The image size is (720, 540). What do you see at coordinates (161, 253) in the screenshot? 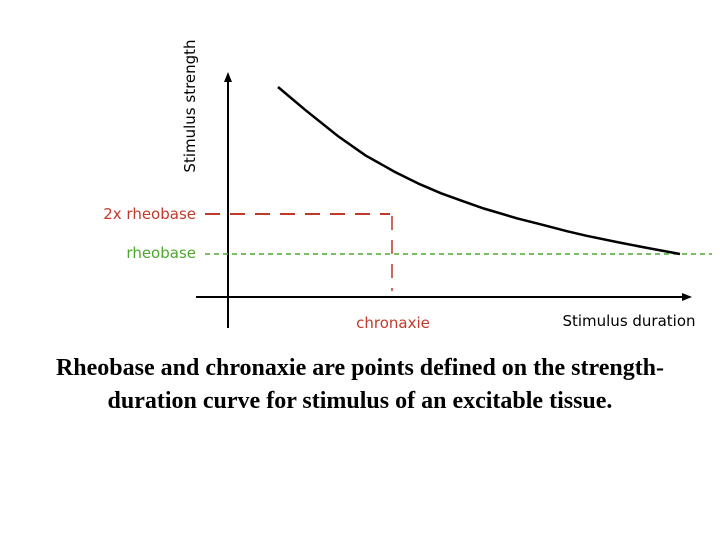
I see `rheobase-label: rheobase` at bounding box center [161, 253].